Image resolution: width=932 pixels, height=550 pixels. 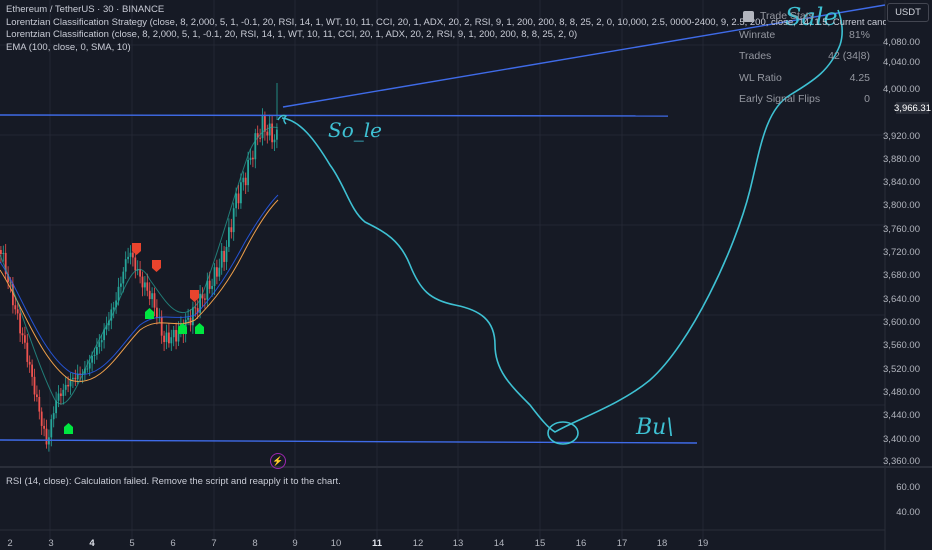 I want to click on checkbox-icon, so click(x=748, y=16).